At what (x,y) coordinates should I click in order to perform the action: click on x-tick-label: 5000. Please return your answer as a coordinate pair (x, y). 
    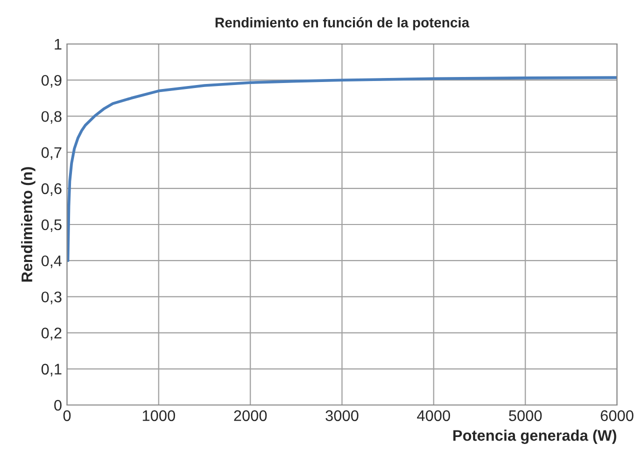
    Looking at the image, I should click on (525, 416).